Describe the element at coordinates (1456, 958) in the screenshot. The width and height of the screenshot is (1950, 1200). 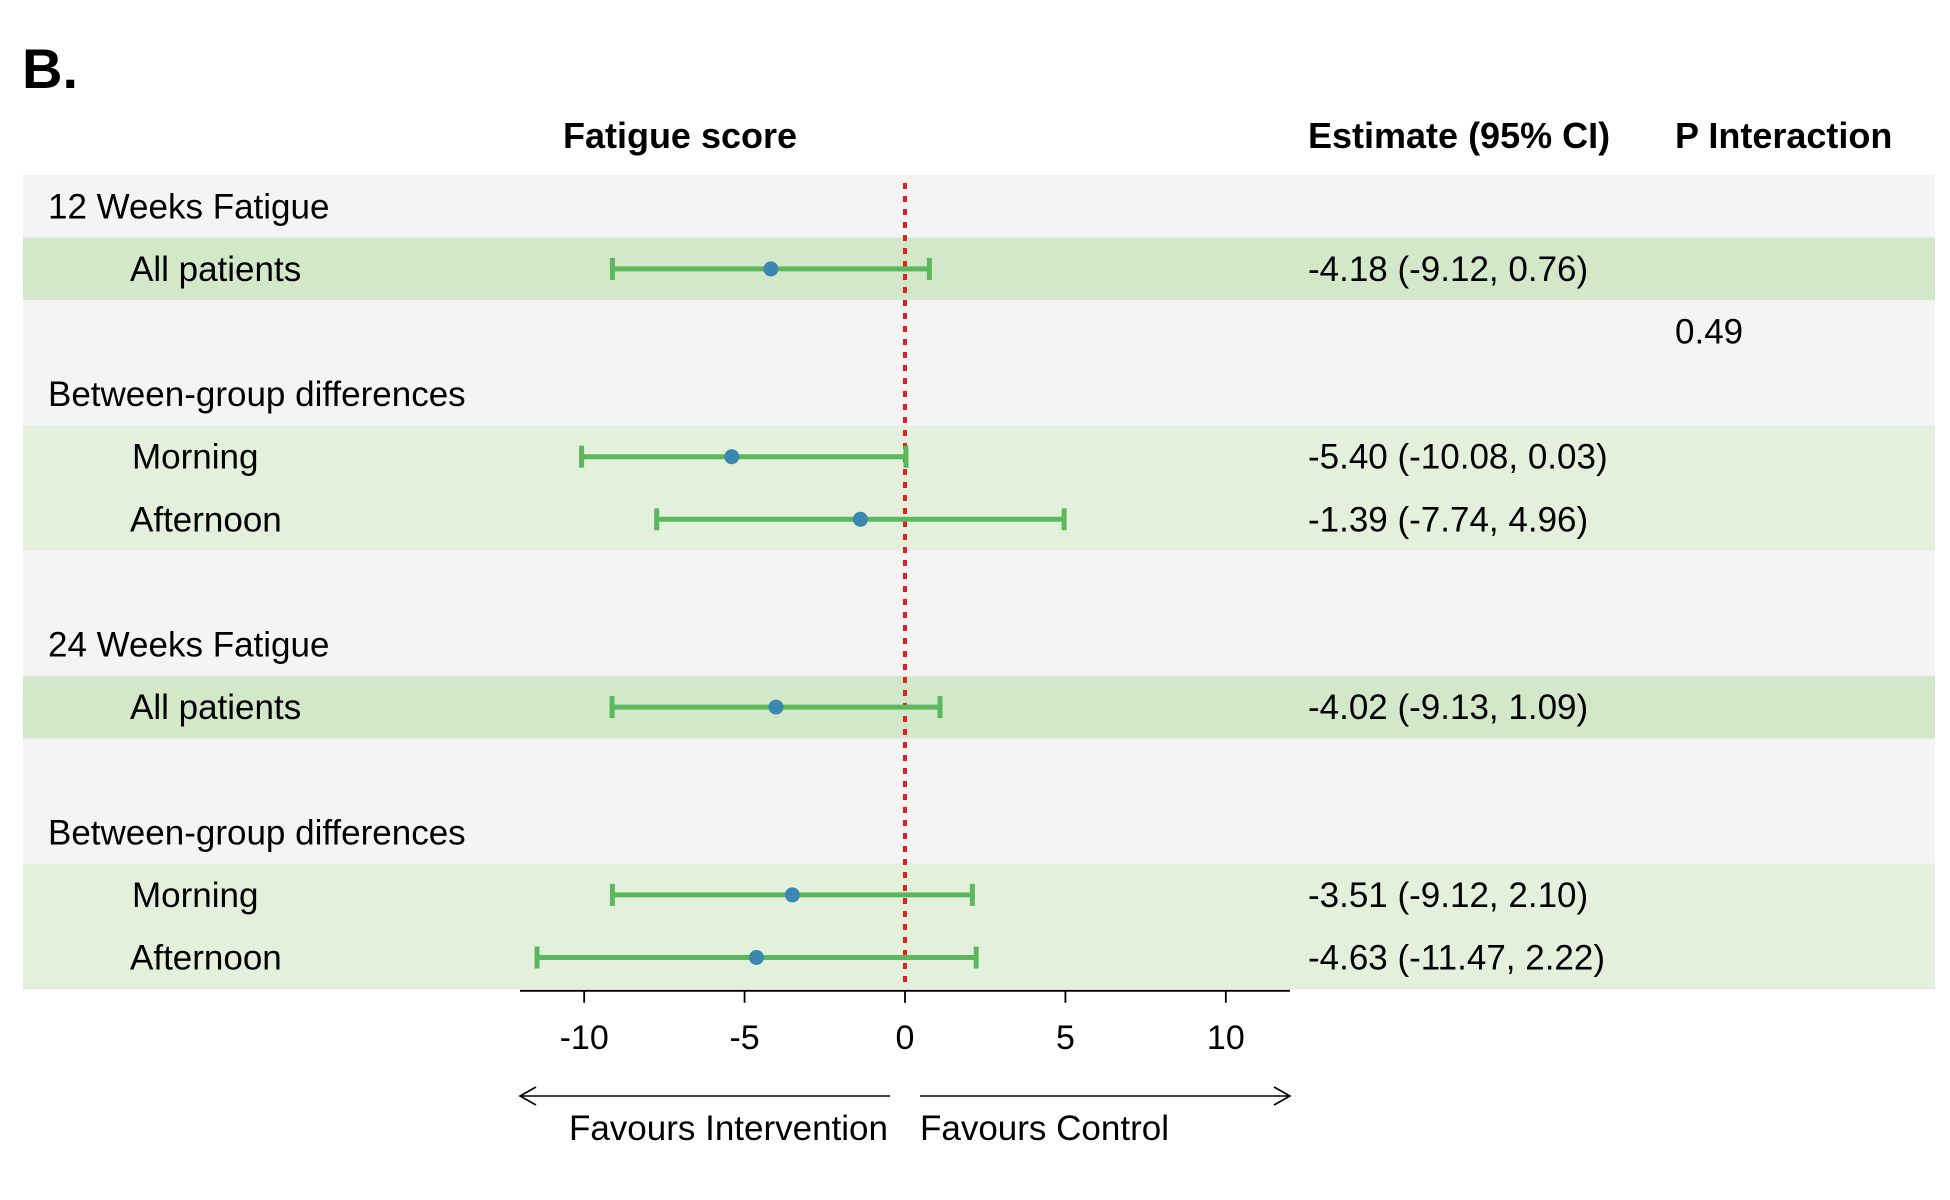
I see `estimate-ci-label: -4.63 (-11.47, 2.22)` at that location.